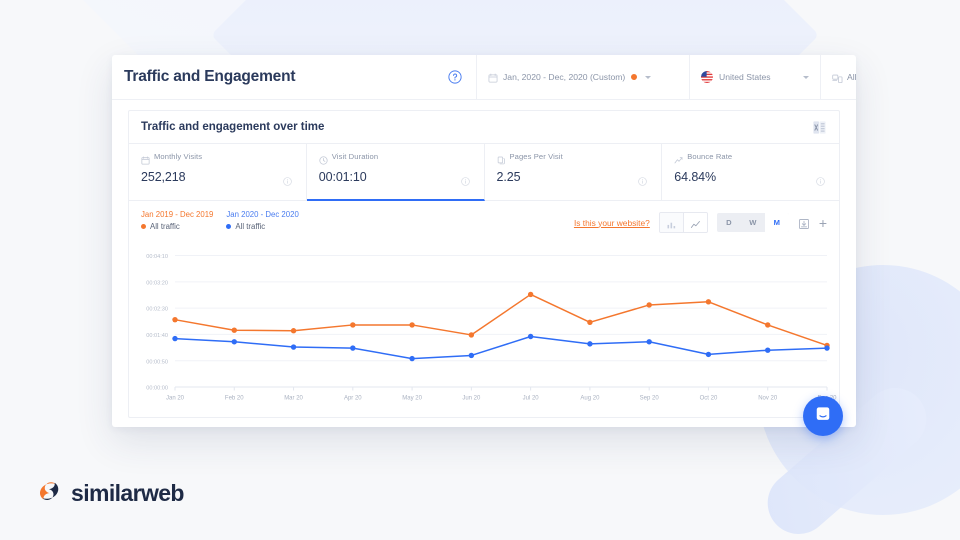 The width and height of the screenshot is (960, 540). What do you see at coordinates (695, 222) in the screenshot?
I see `line-chart-icon` at bounding box center [695, 222].